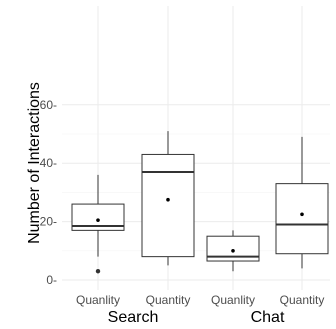 The image size is (336, 329). I want to click on y-tick-label-1: 20-, so click(48, 222).